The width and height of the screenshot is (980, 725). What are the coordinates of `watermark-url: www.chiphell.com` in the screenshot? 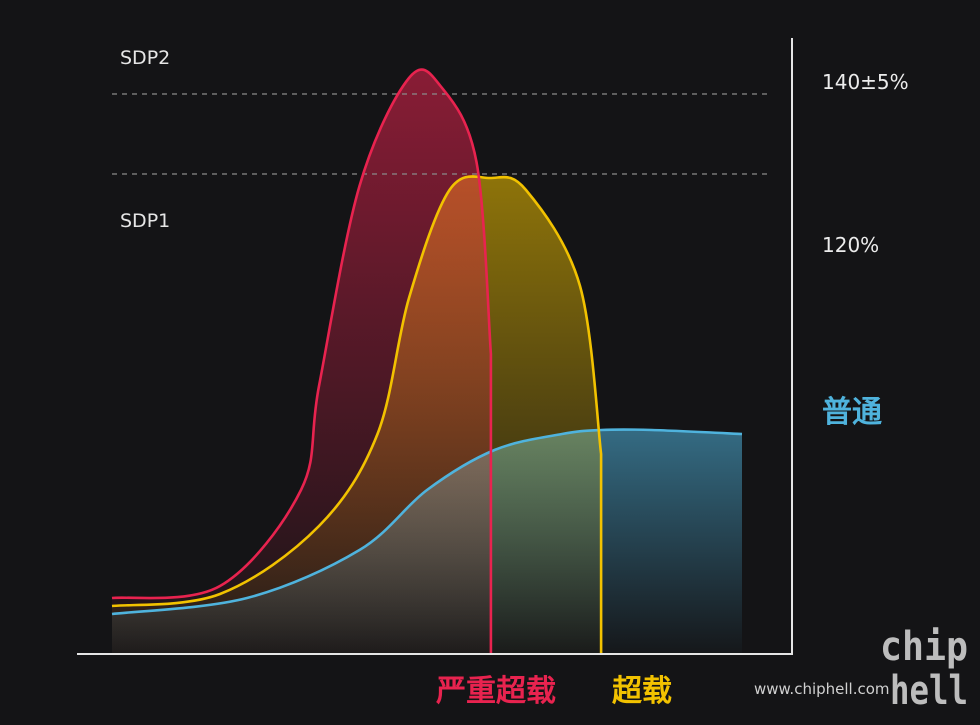 It's located at (822, 689).